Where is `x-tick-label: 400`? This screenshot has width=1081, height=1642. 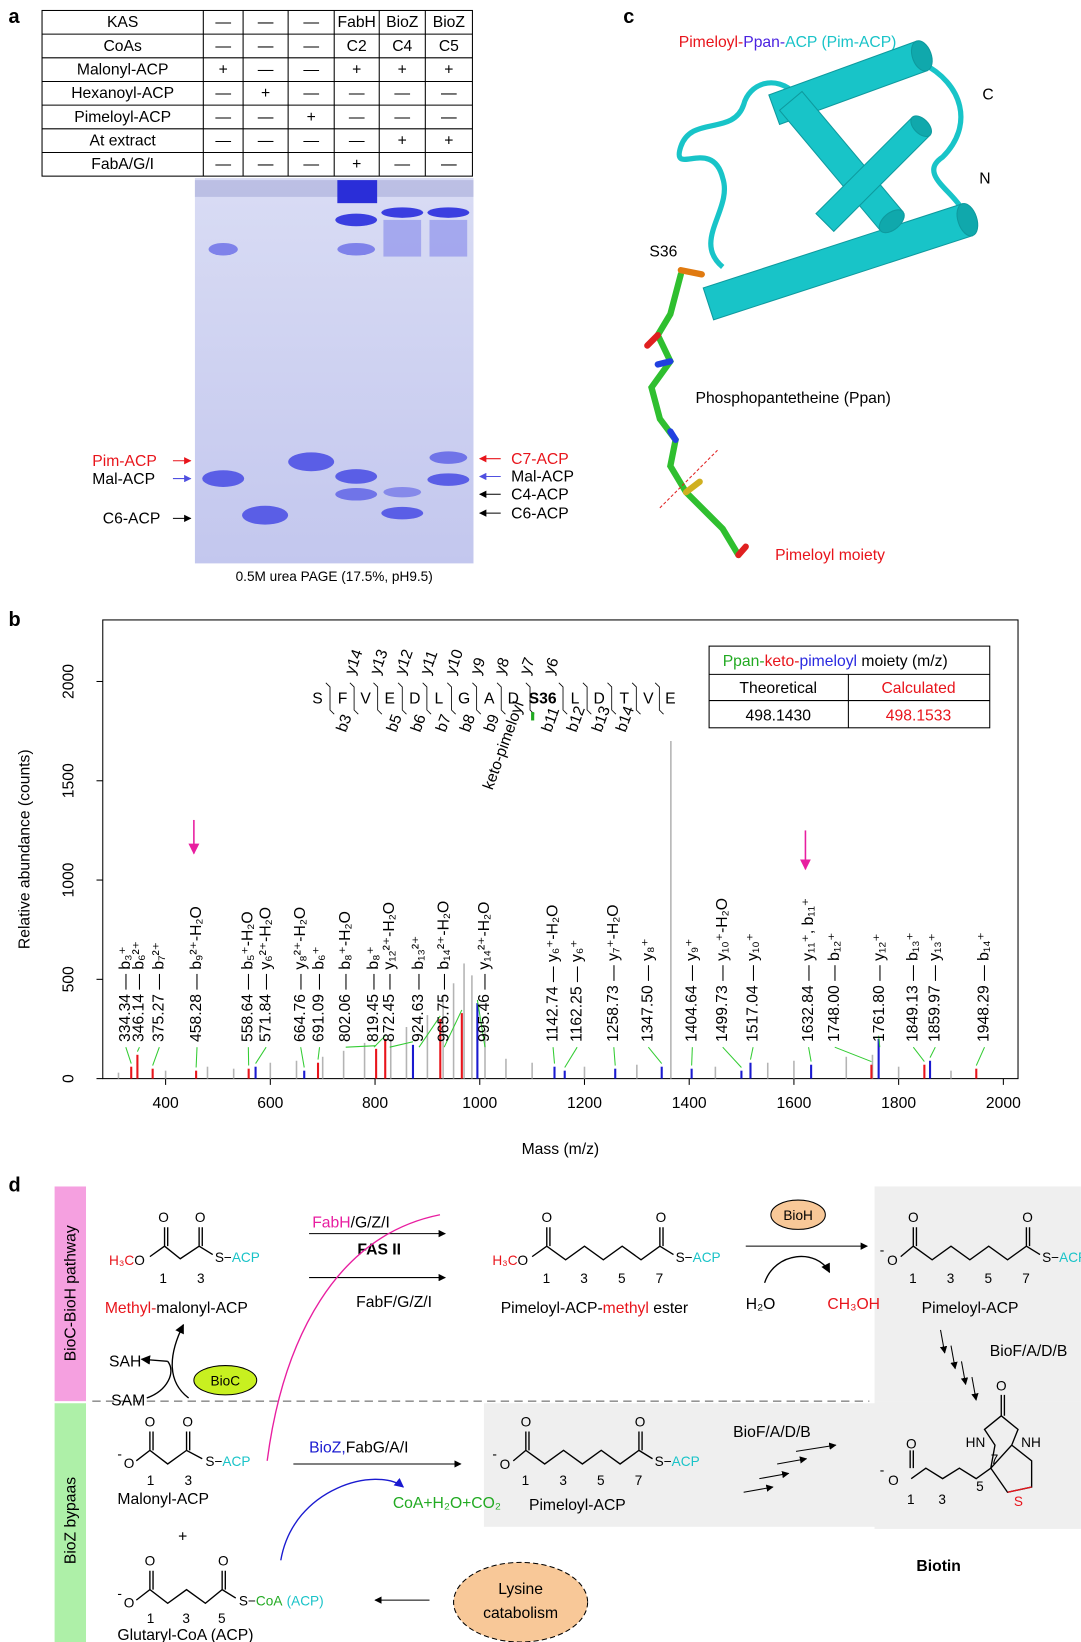
x-tick-label: 400 is located at coordinates (166, 1103).